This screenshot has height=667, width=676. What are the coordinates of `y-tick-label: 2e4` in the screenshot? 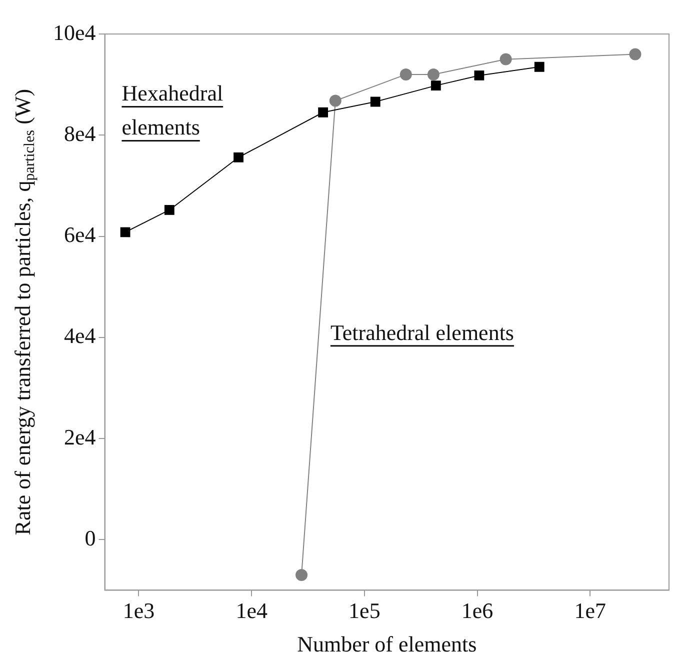 It's located at (80, 437).